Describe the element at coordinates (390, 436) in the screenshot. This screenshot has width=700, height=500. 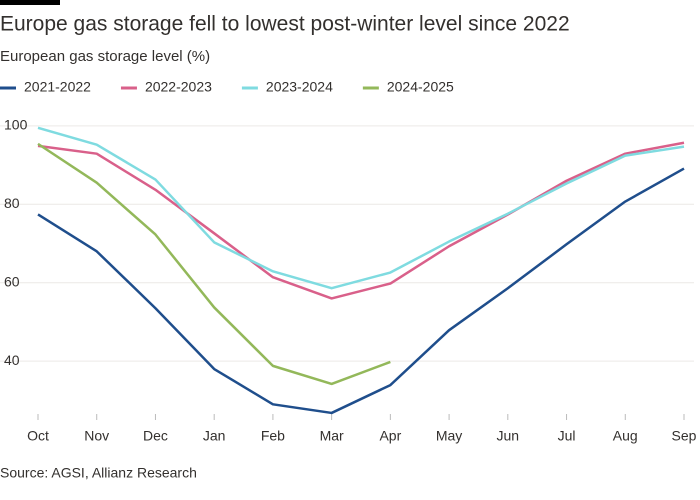
I see `x-tick-label: Apr` at that location.